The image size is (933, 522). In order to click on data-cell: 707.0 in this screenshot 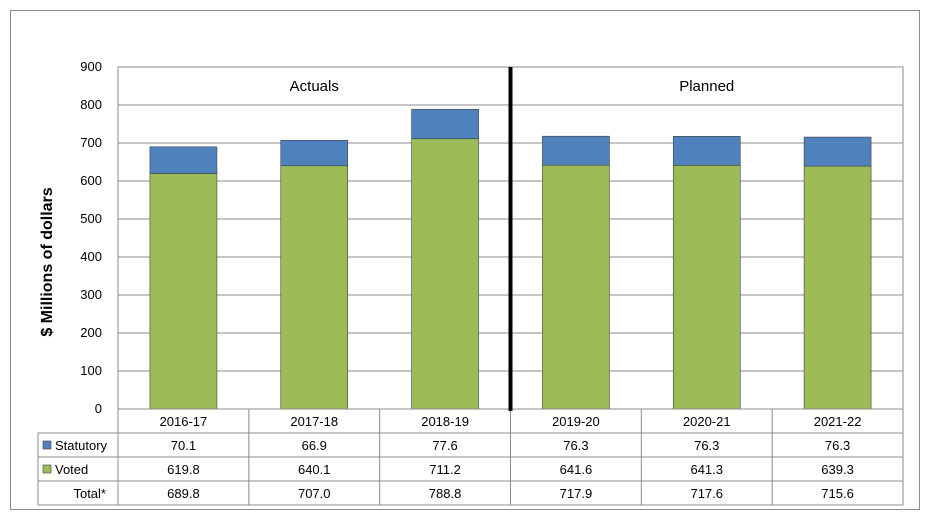, I will do `click(314, 493)`.